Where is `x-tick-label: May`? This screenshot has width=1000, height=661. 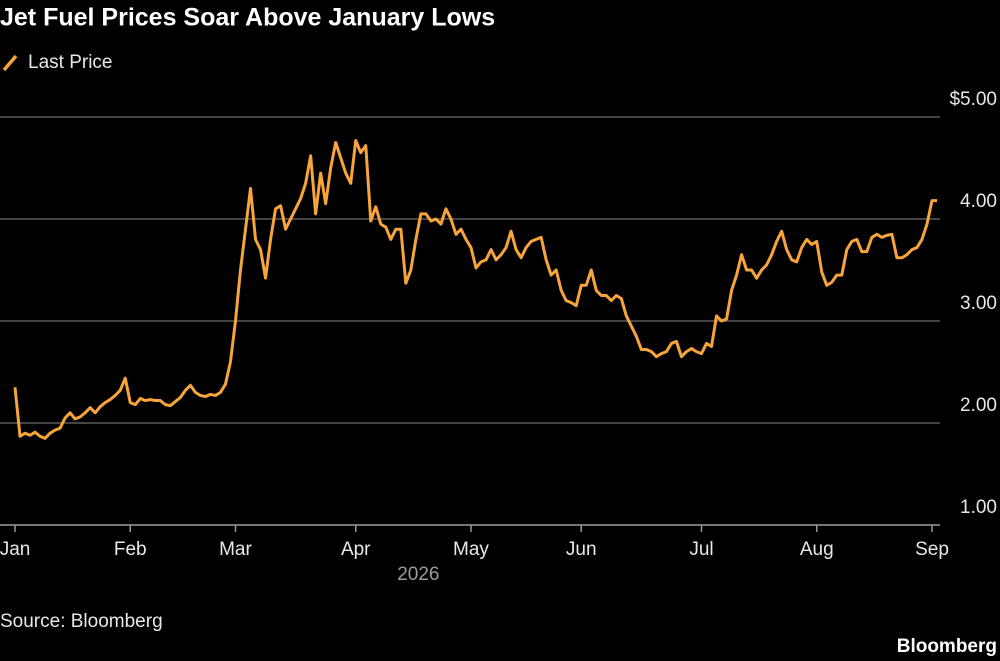 x-tick-label: May is located at coordinates (471, 549).